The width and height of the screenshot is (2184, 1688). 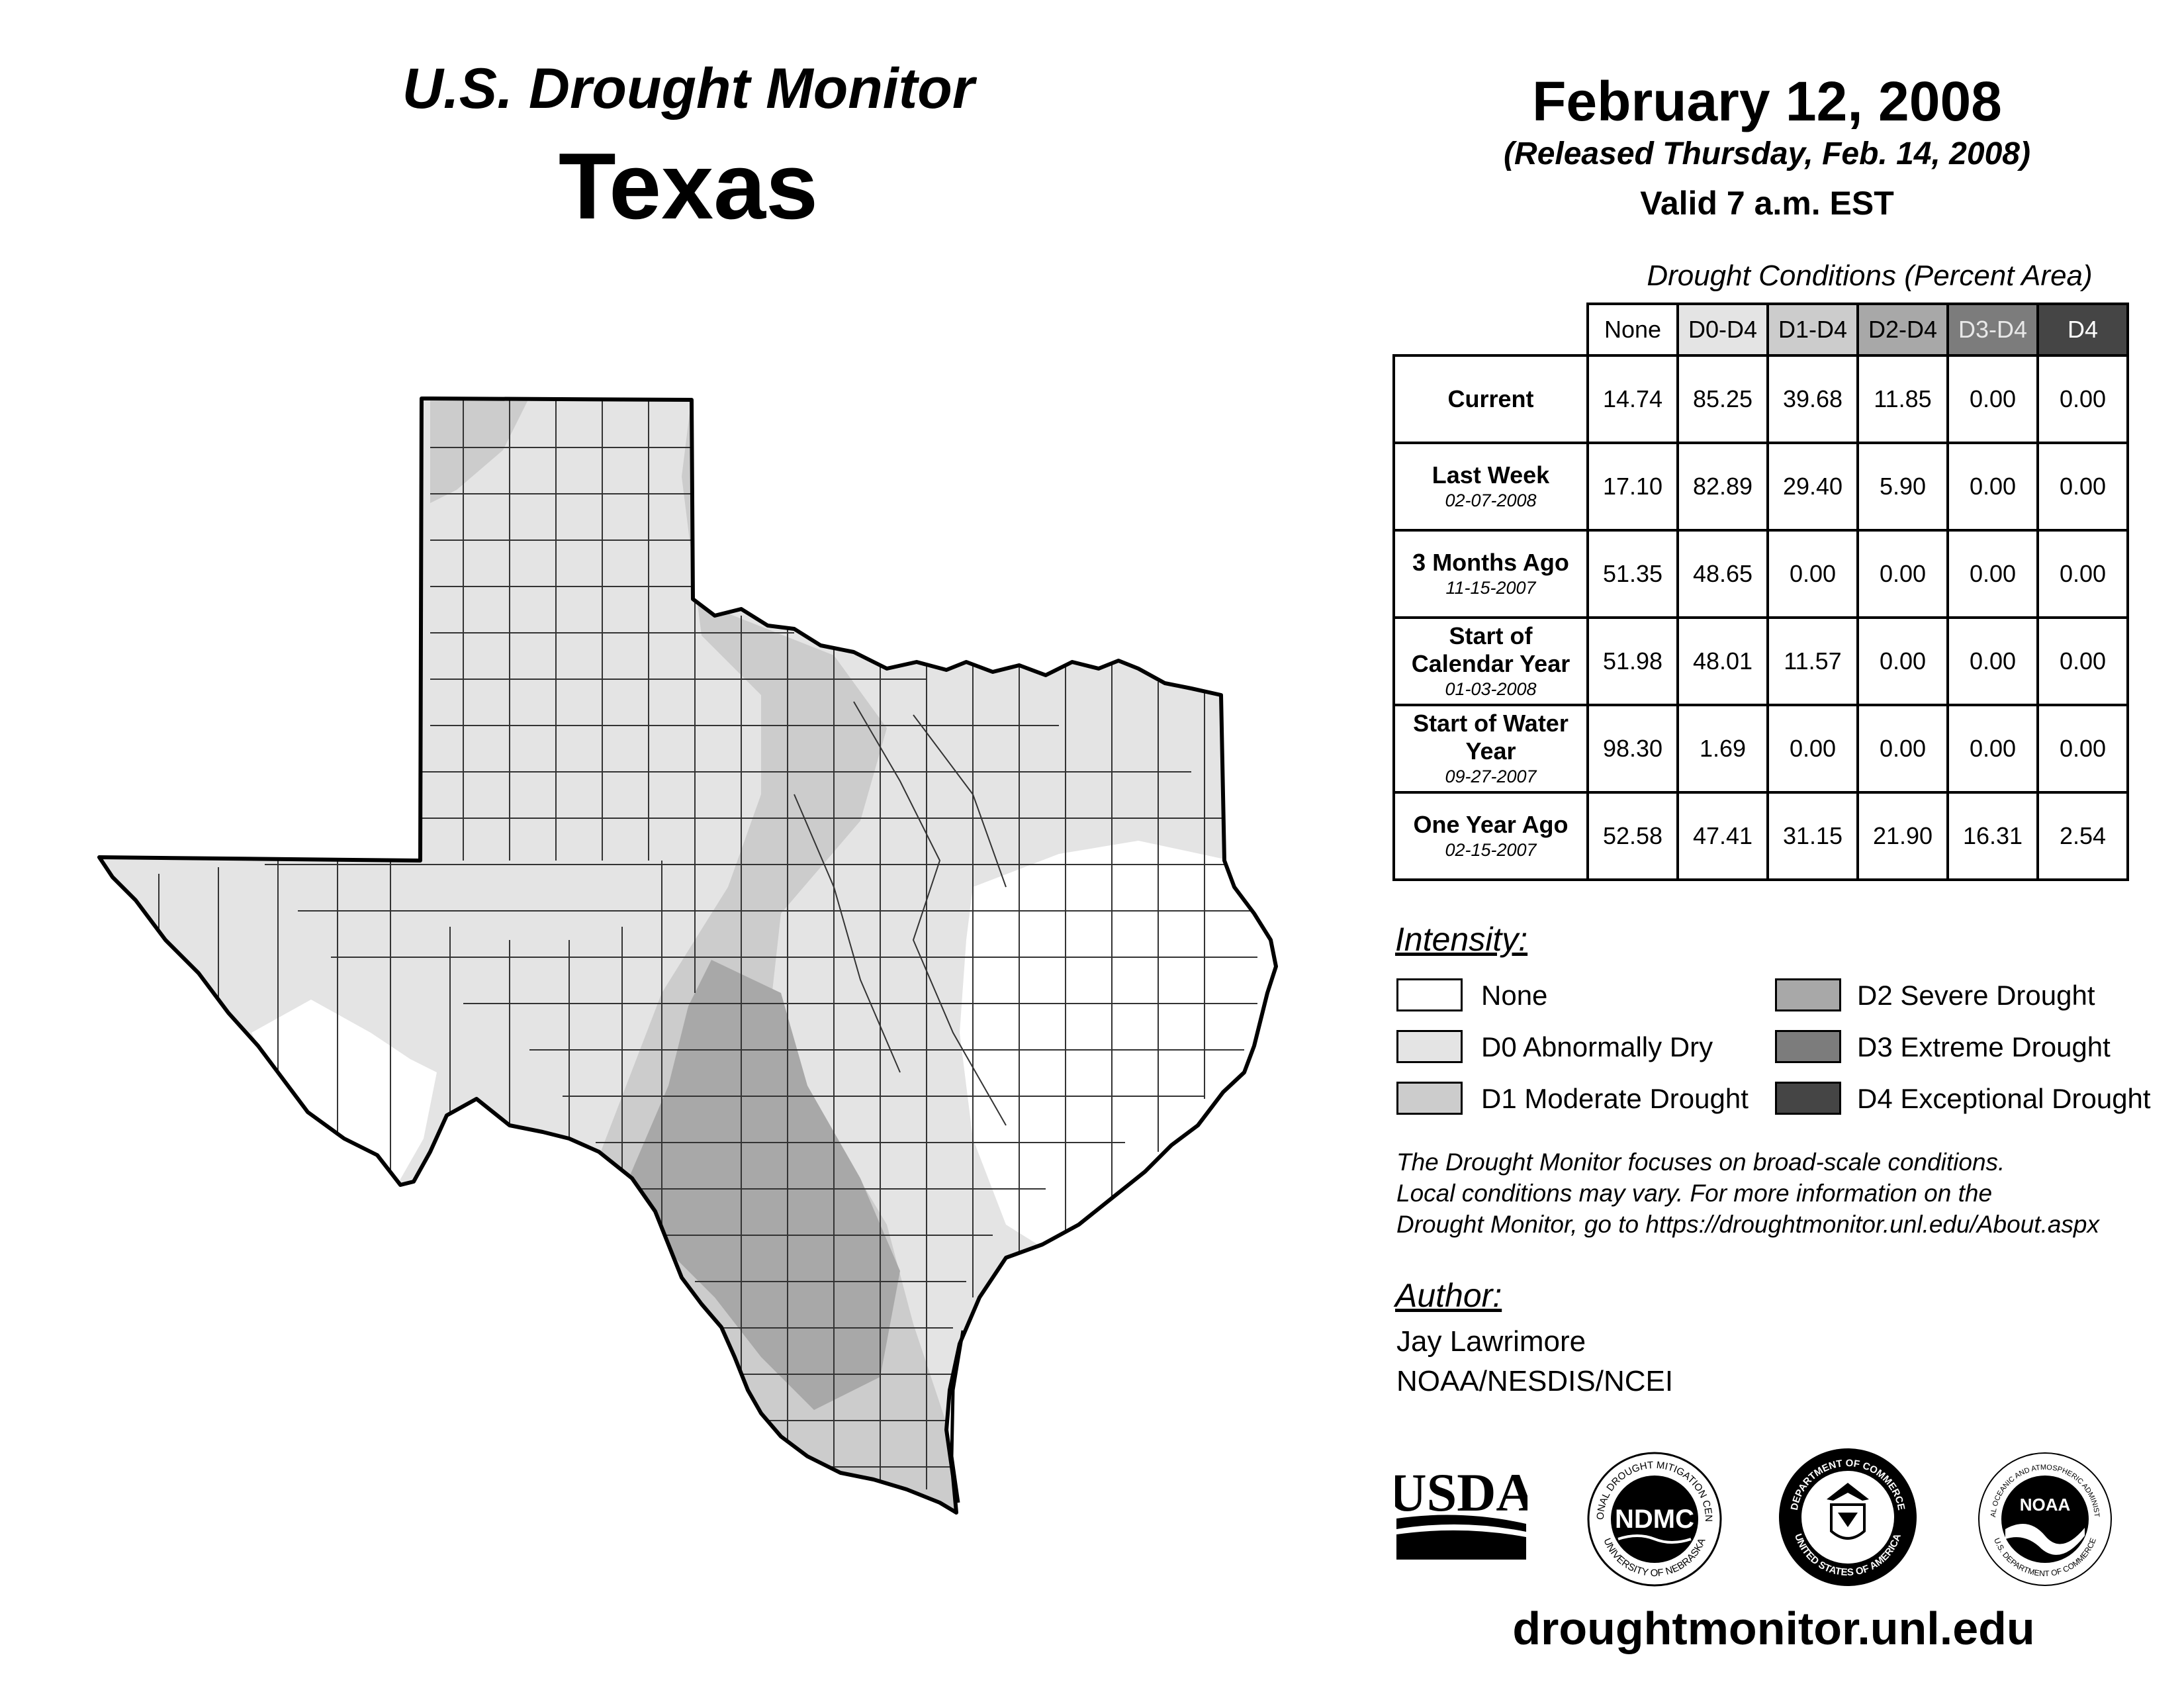 What do you see at coordinates (1848, 1492) in the screenshot?
I see `eagle-icon` at bounding box center [1848, 1492].